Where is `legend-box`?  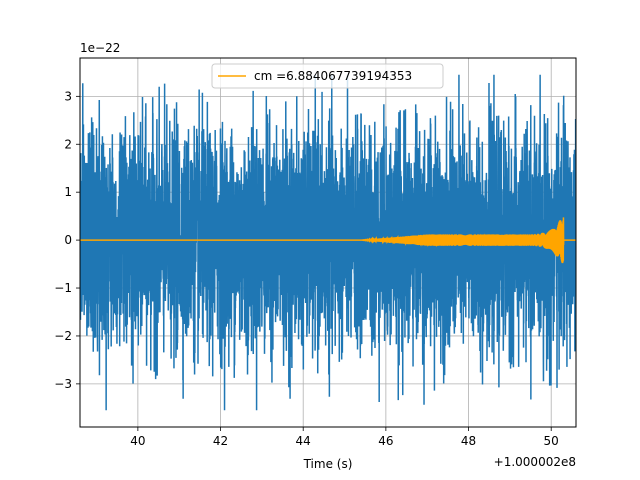 legend-box is located at coordinates (327, 76).